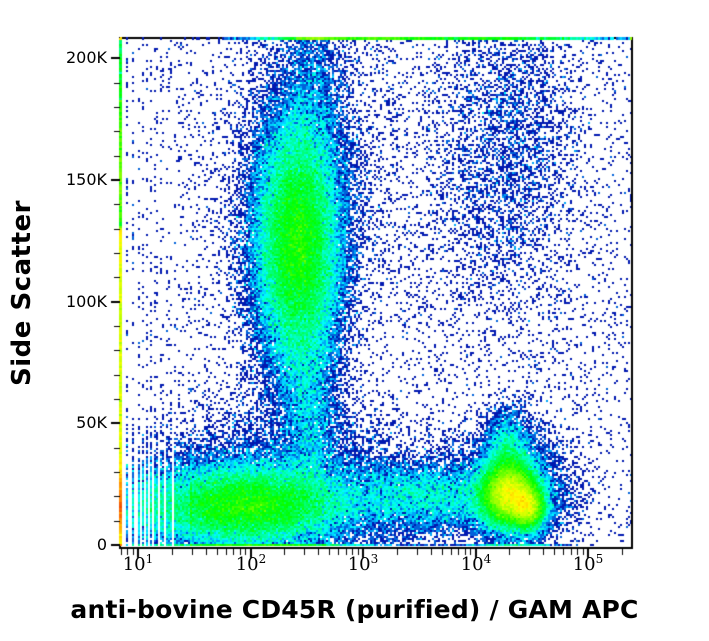 The height and width of the screenshot is (641, 709). Describe the element at coordinates (354, 609) in the screenshot. I see `x-axis-label: anti-bovine CD45R (purified) / GAM APC` at that location.